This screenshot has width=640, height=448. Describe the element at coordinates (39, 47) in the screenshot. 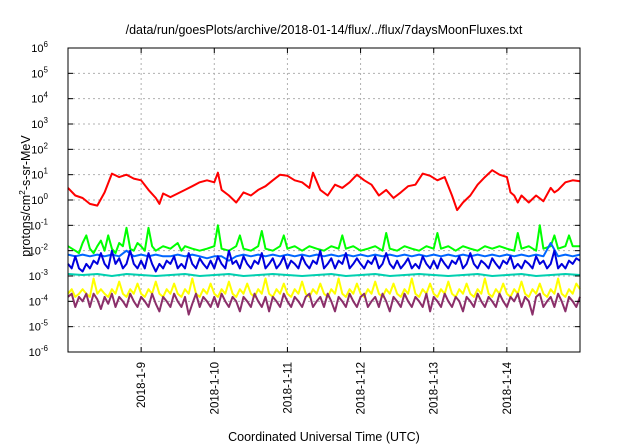

I see `y-tick-label: 10⁶` at that location.